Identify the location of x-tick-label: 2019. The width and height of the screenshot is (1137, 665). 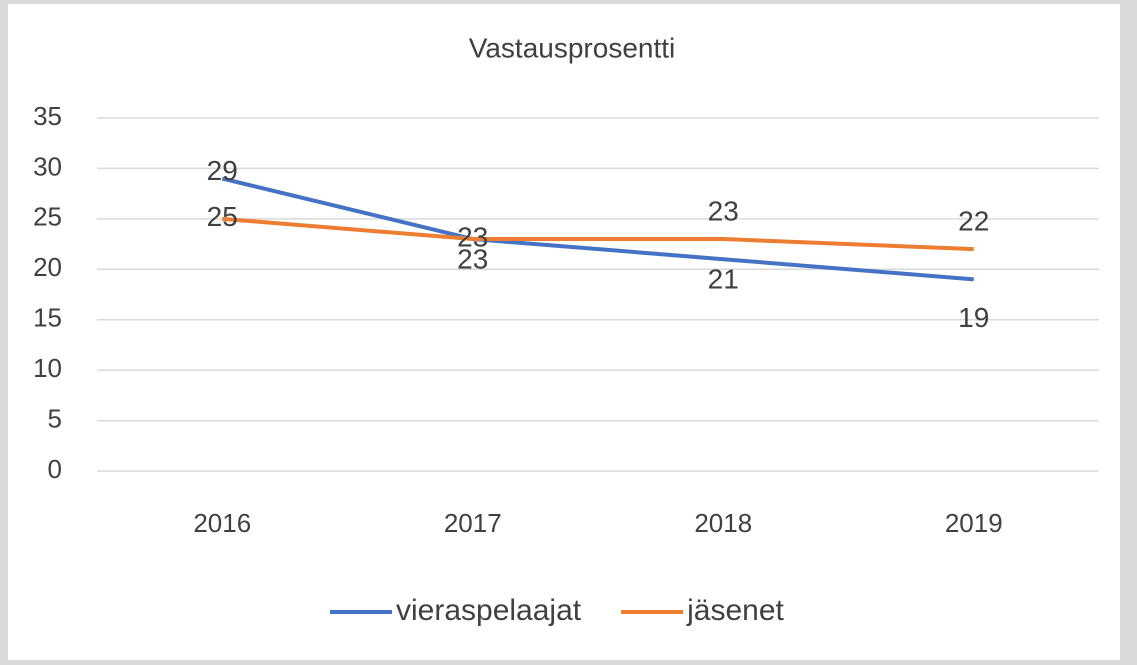
(974, 523).